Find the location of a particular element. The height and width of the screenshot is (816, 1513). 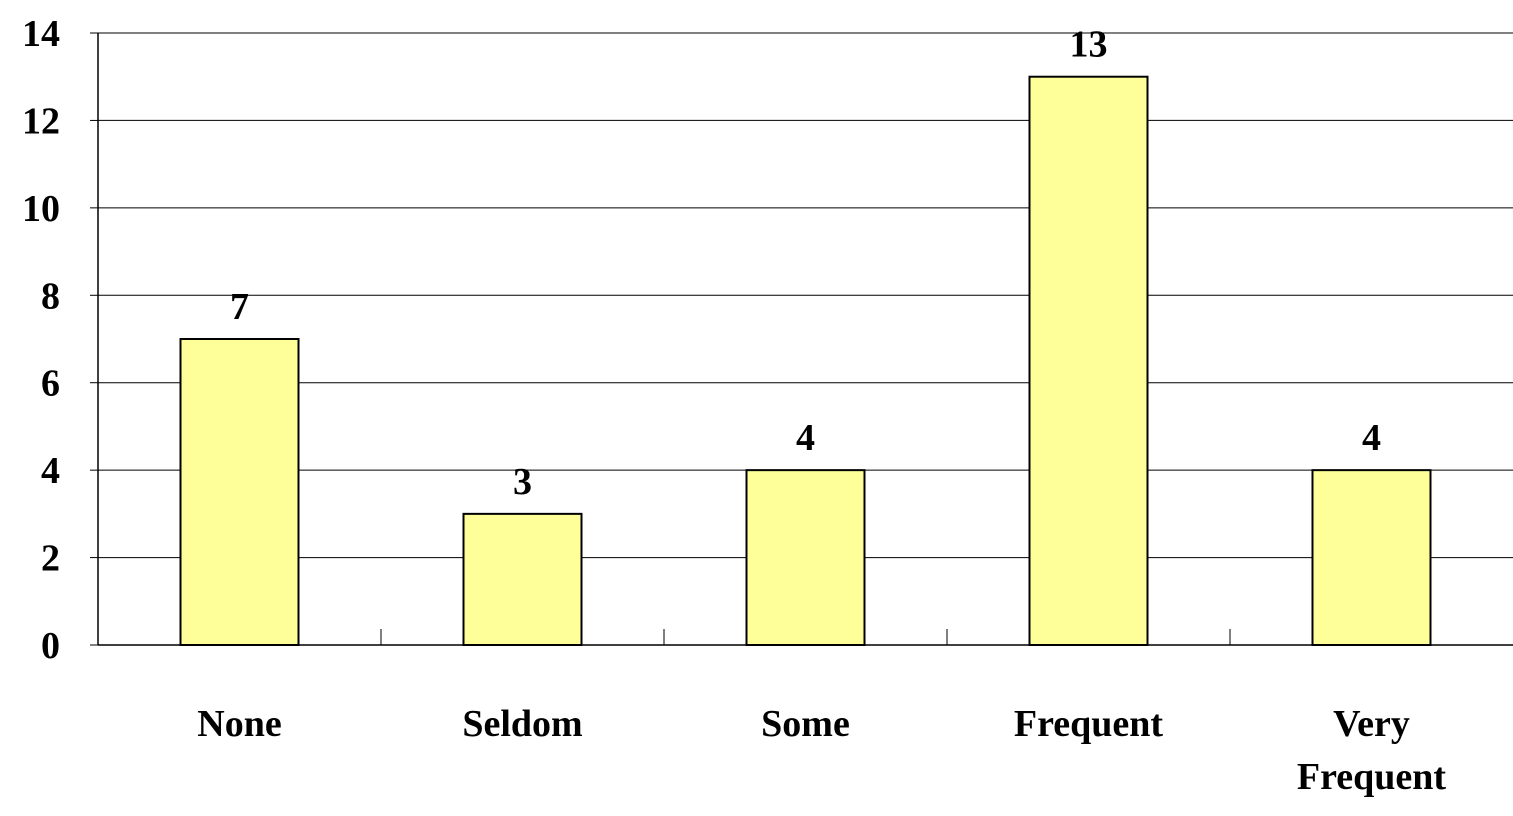

x-category-label: None is located at coordinates (239, 724).